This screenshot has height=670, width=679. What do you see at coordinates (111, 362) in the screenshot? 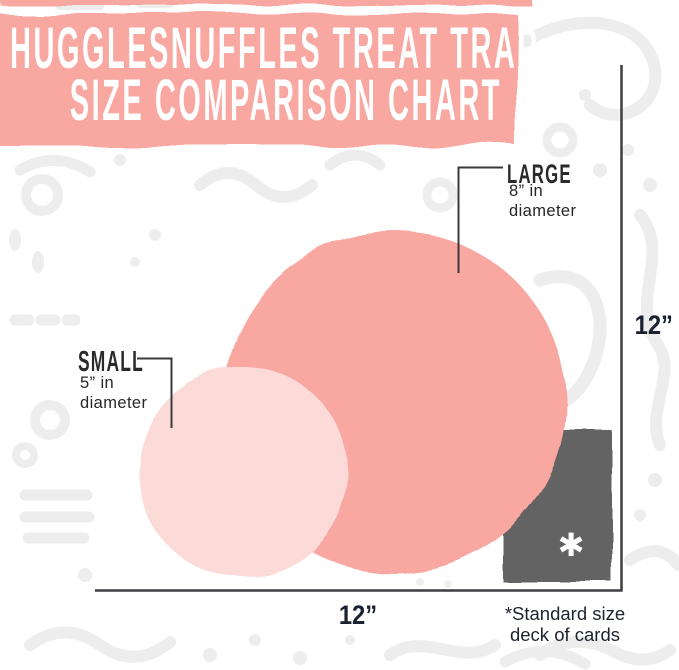
I see `small-size-label: SMALL` at bounding box center [111, 362].